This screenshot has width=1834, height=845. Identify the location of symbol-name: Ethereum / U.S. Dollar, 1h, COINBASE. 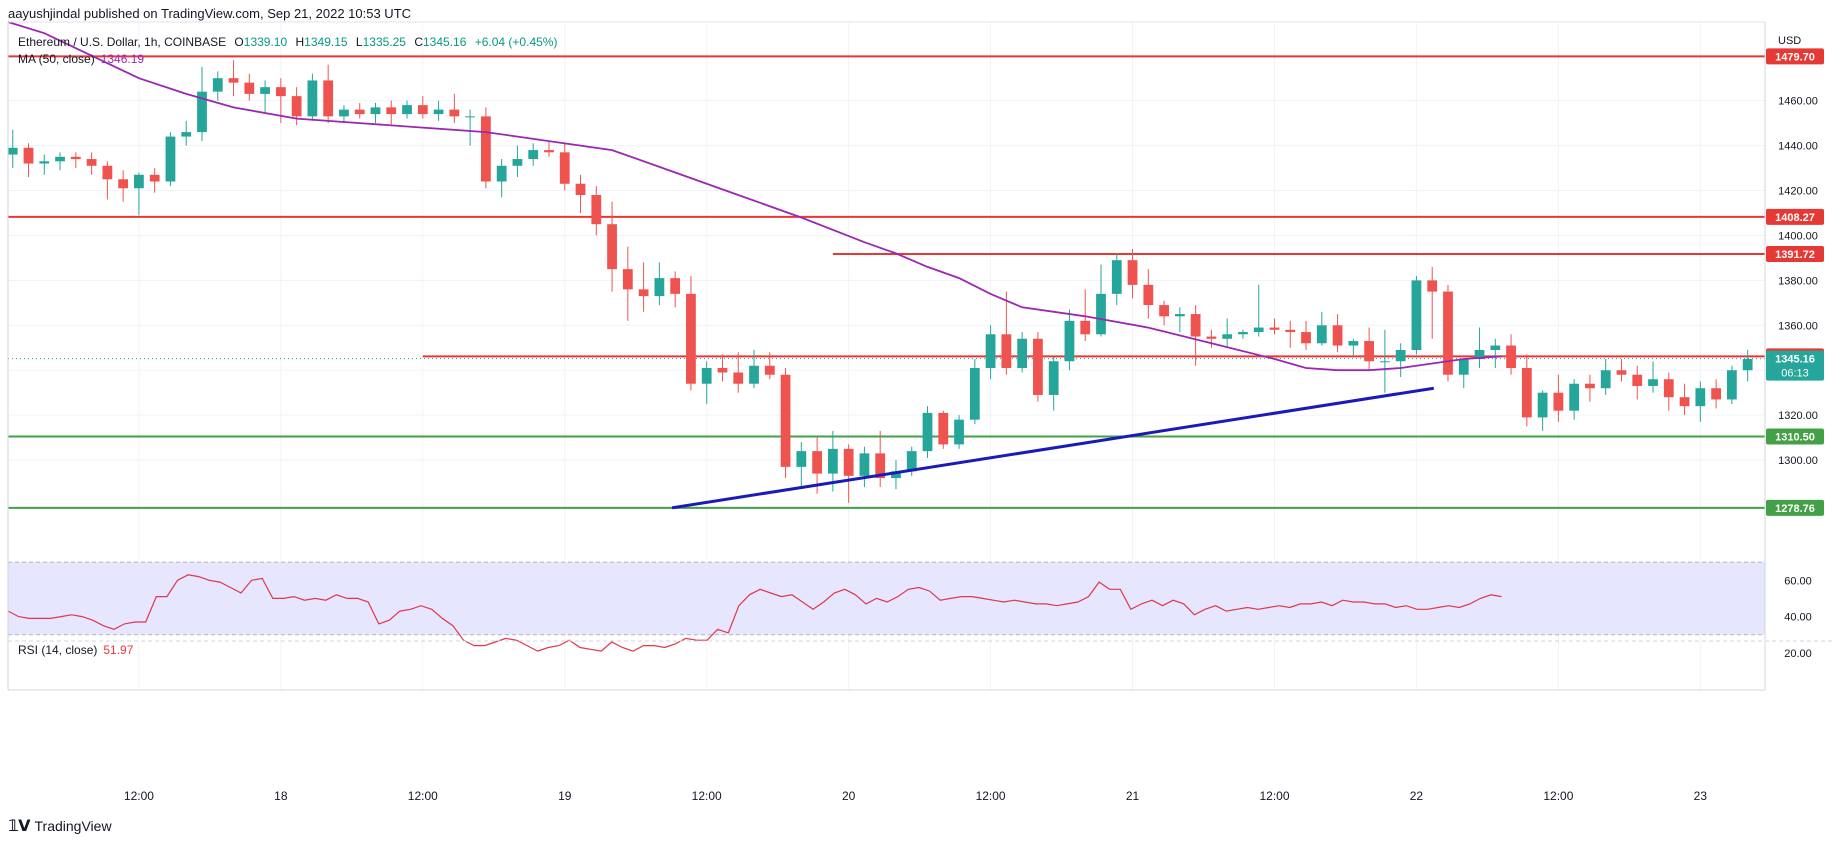
(122, 42).